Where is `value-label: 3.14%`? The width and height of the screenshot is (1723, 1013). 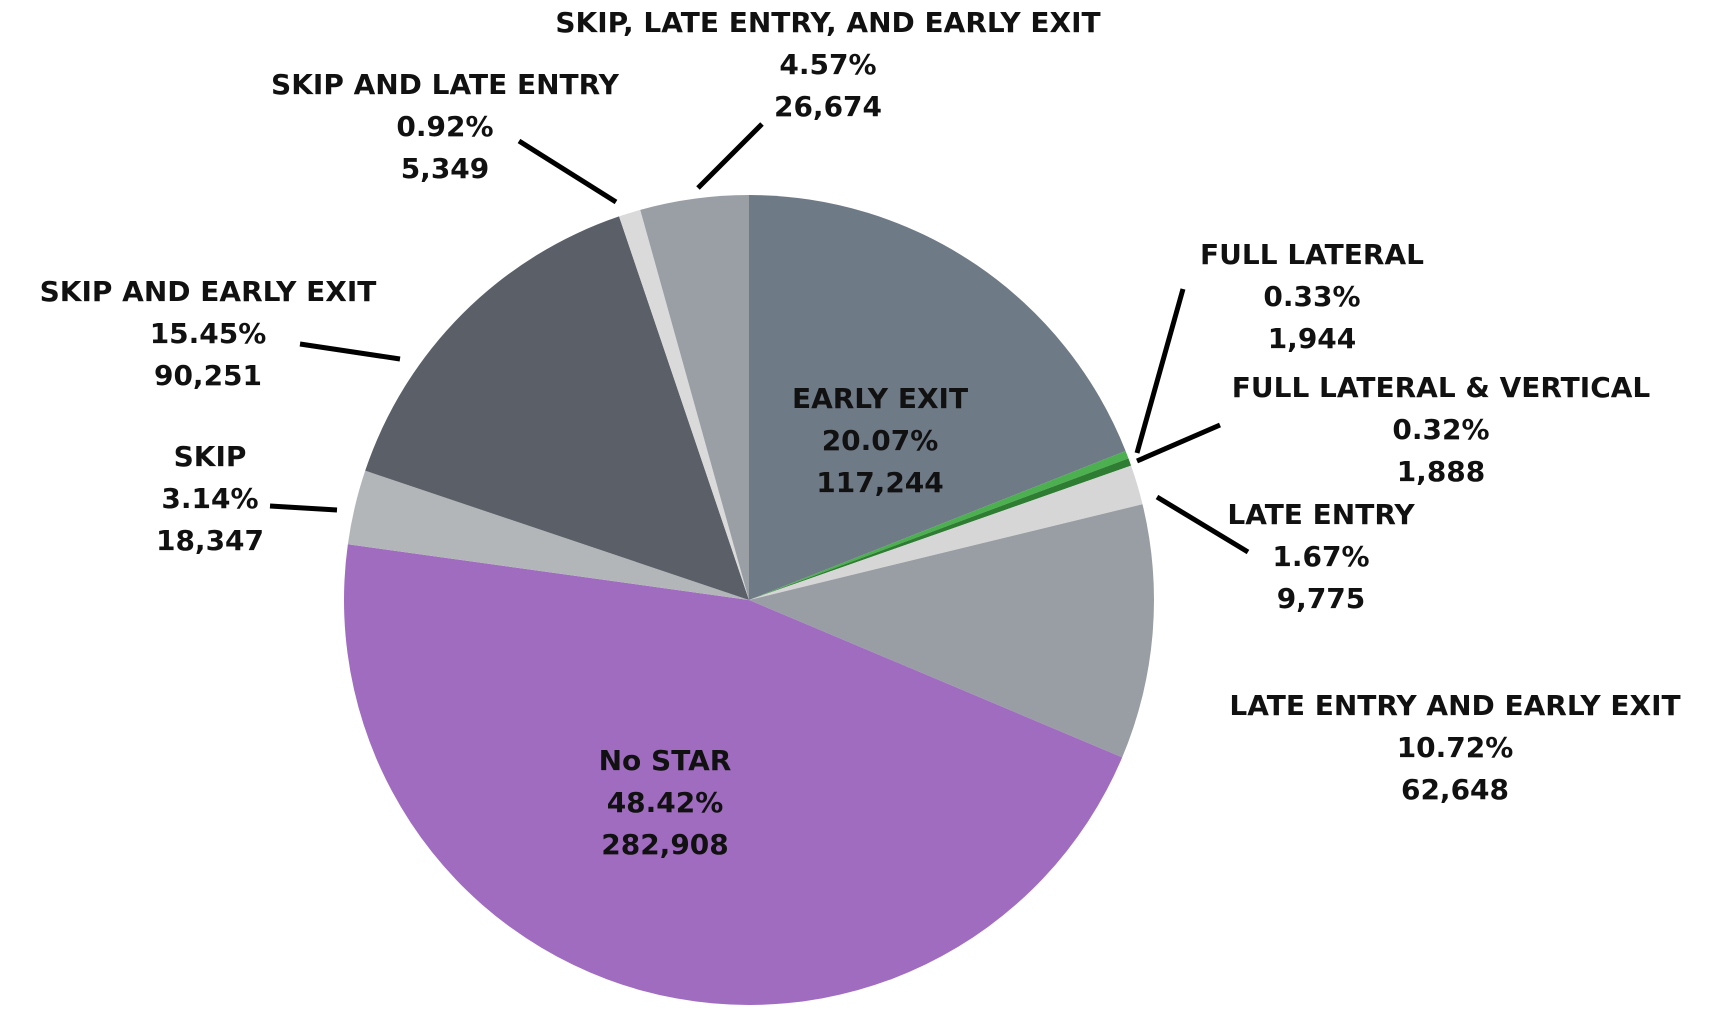
value-label: 3.14% is located at coordinates (209, 498).